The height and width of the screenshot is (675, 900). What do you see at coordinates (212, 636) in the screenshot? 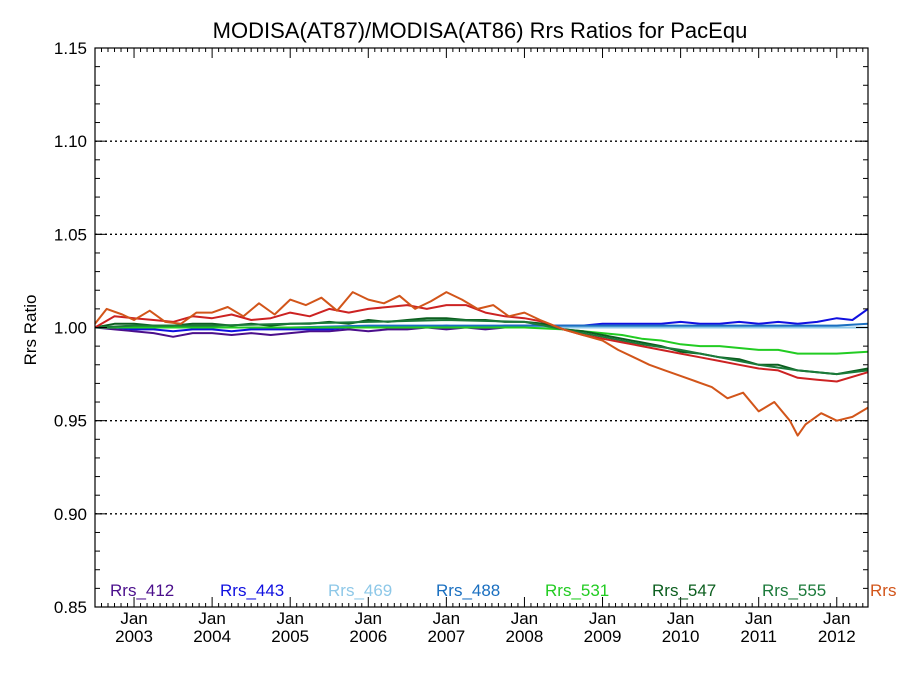
I see `x-tick-label-year: 2004` at bounding box center [212, 636].